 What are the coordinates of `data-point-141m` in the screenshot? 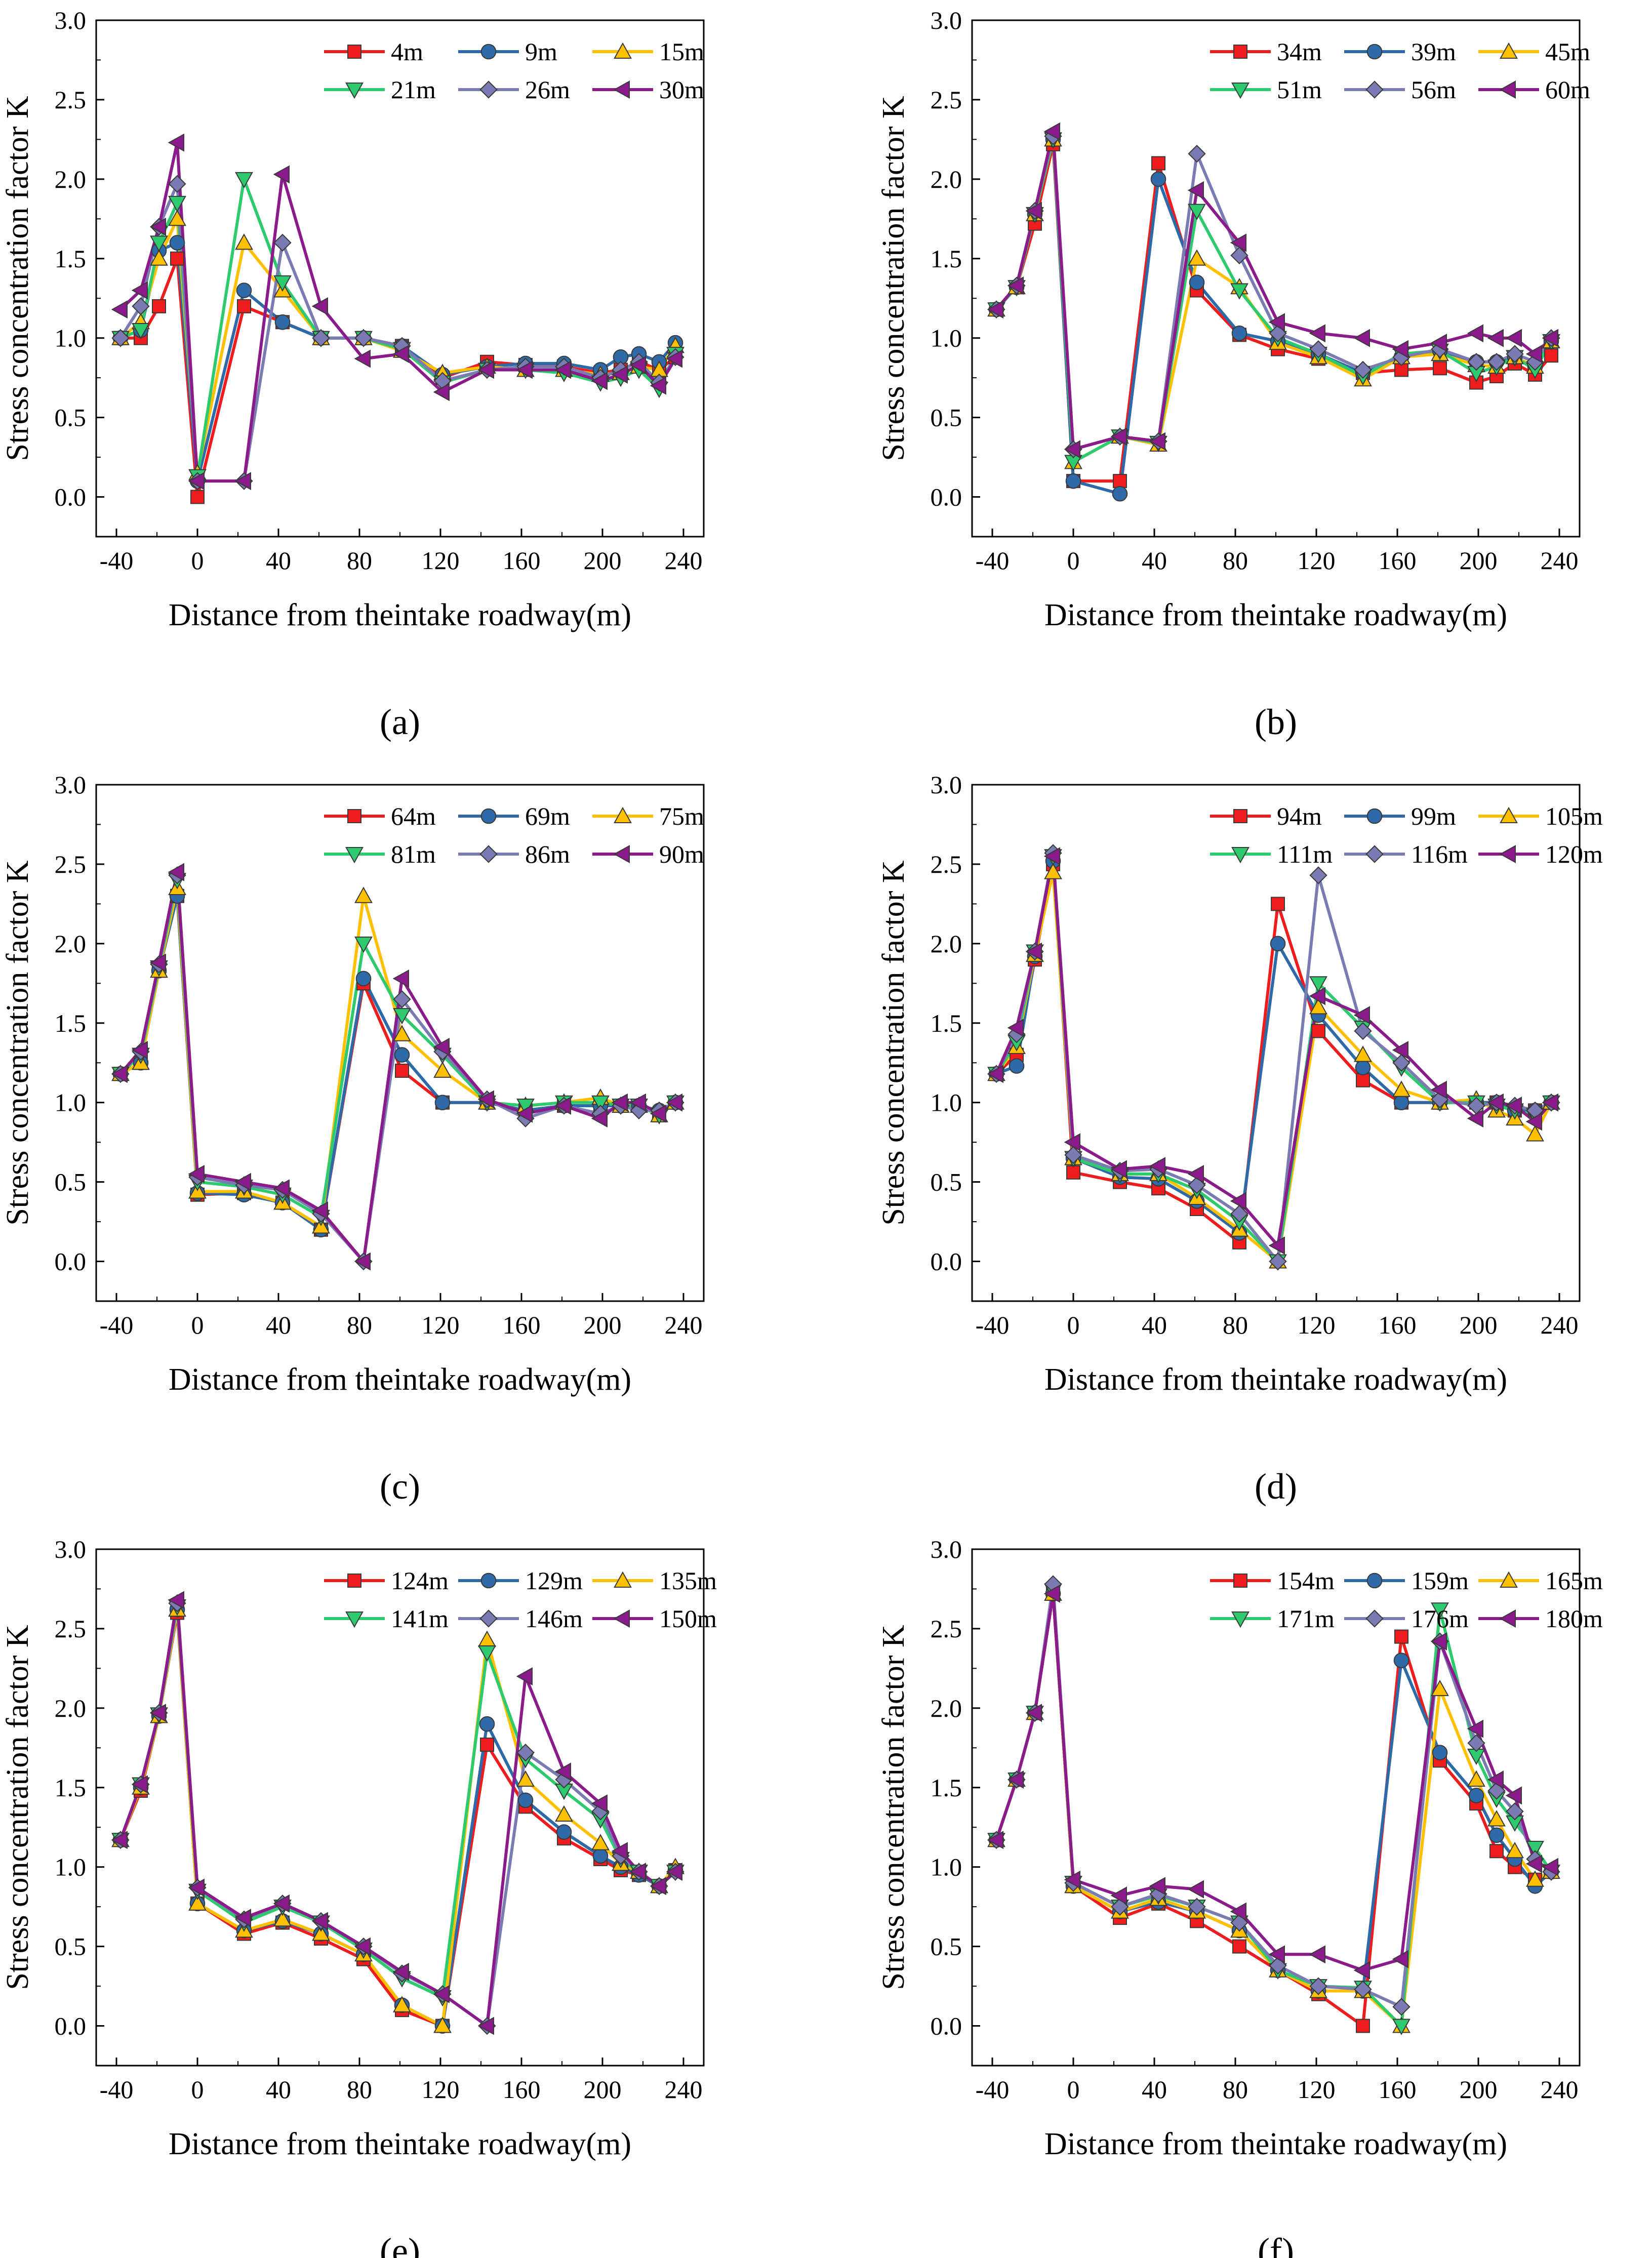 It's located at (487, 1653).